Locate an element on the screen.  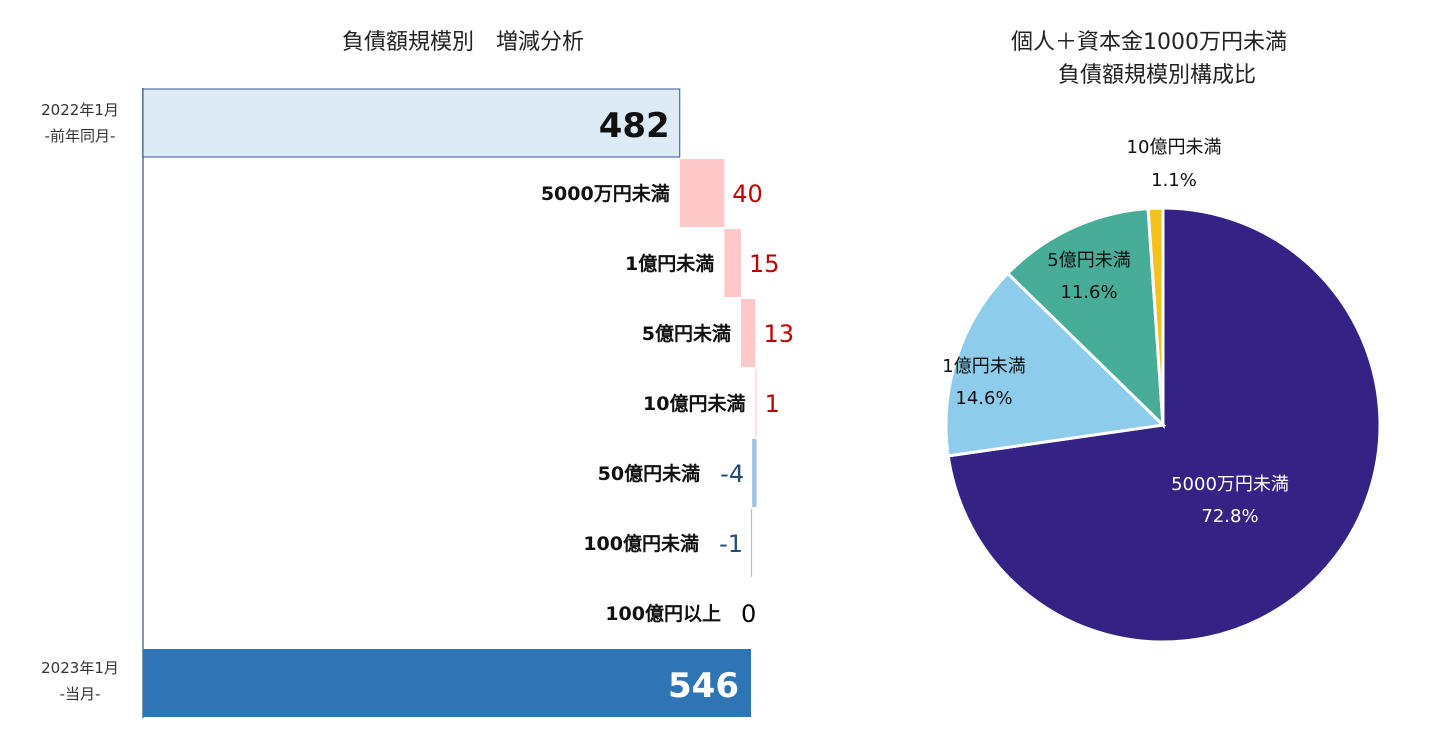
step-value-label: 15 is located at coordinates (764, 264).